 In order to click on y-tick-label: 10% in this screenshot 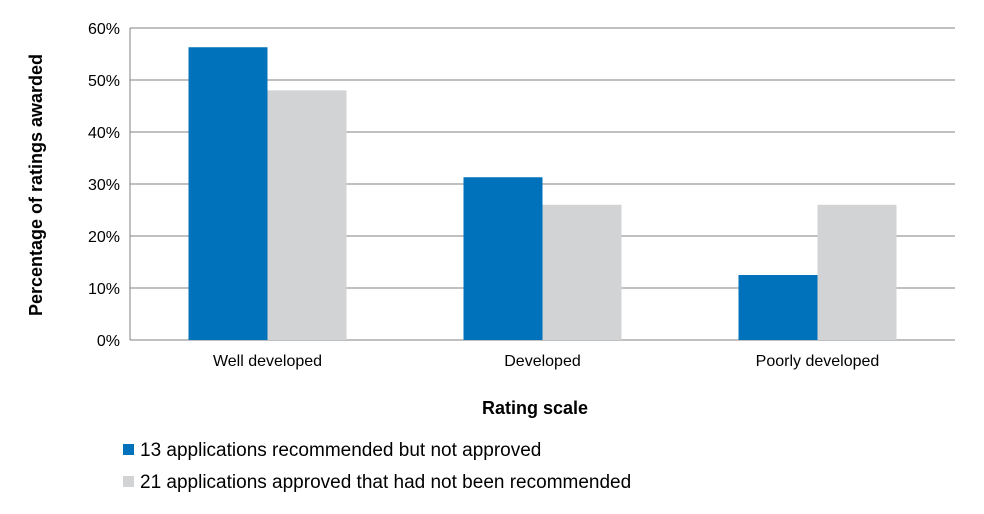, I will do `click(104, 289)`.